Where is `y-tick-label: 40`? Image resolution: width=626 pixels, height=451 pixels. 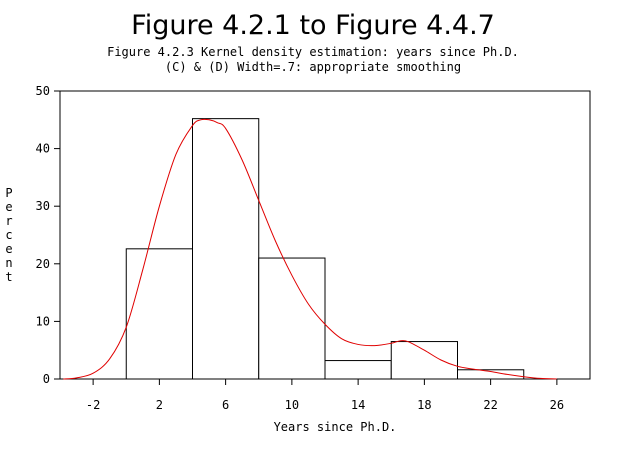
y-tick-label: 40 is located at coordinates (43, 149).